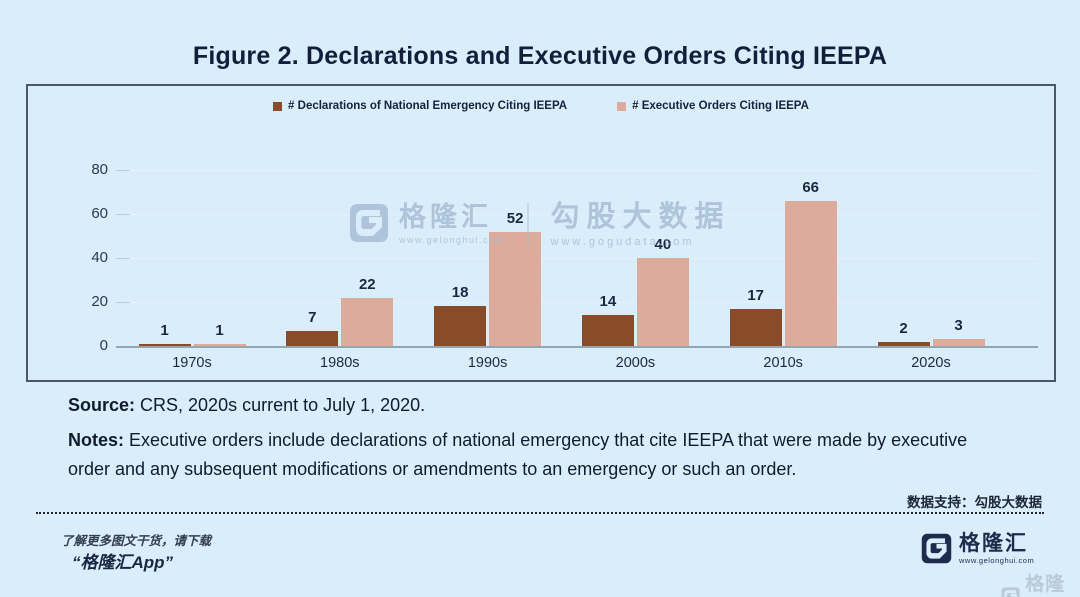  I want to click on x-axis-label-2000s: 2000s, so click(635, 363).